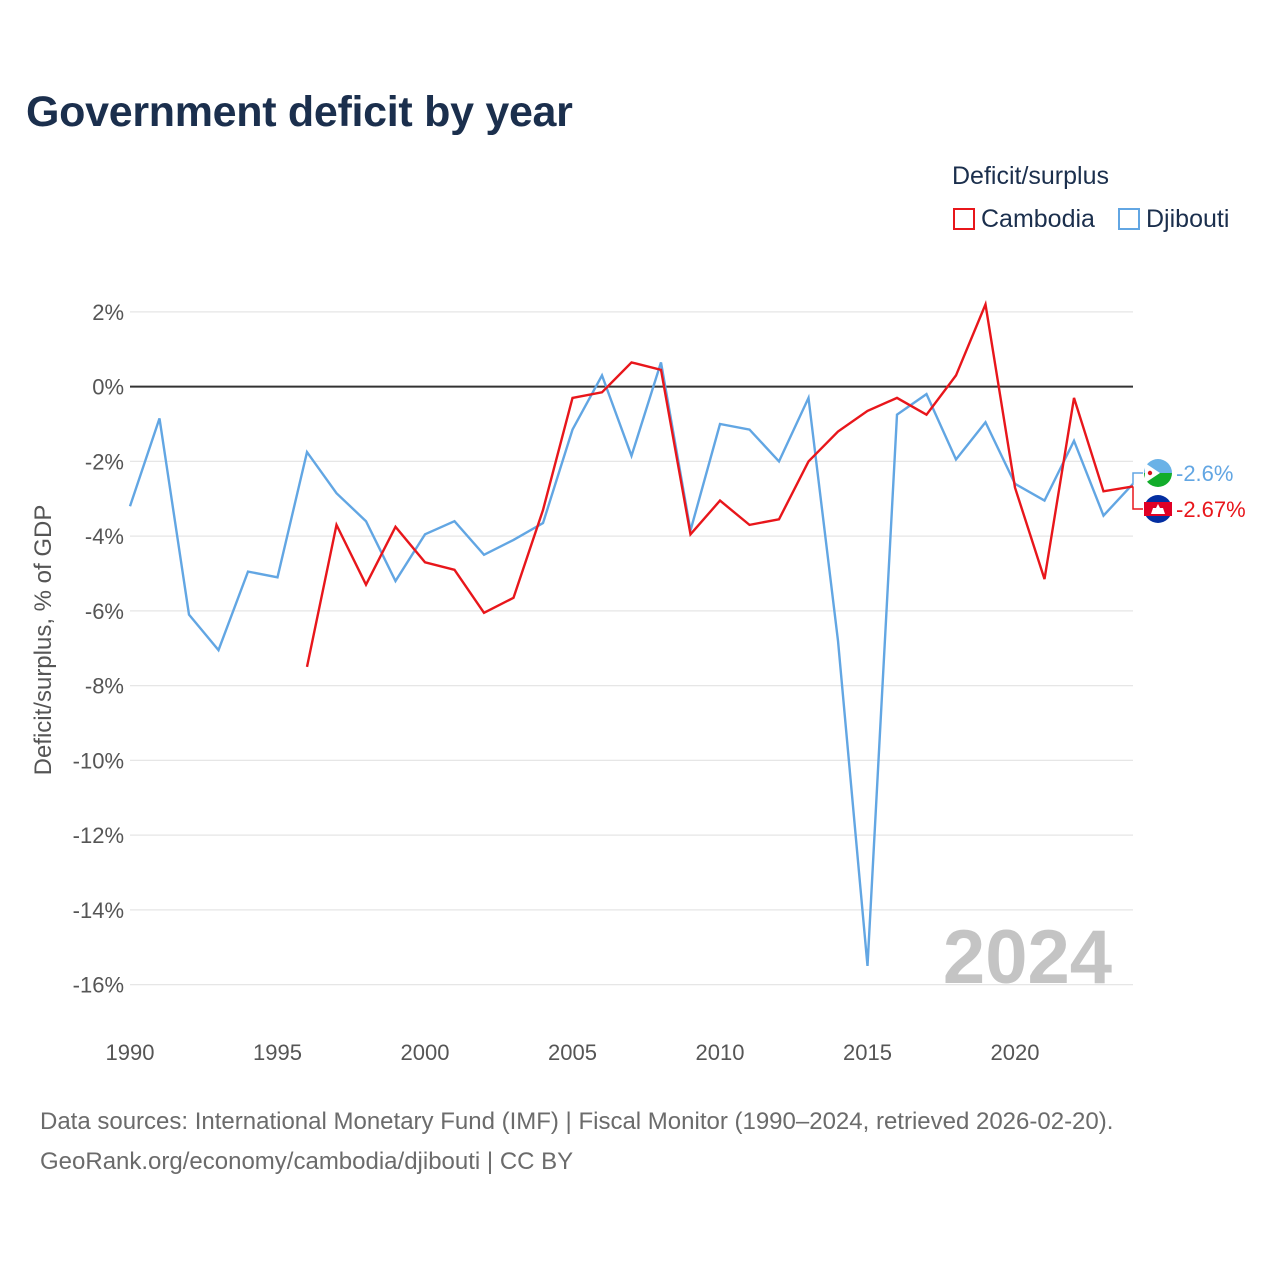 The height and width of the screenshot is (1280, 1280). What do you see at coordinates (1030, 176) in the screenshot?
I see `legend-title: Deficit/surplus` at bounding box center [1030, 176].